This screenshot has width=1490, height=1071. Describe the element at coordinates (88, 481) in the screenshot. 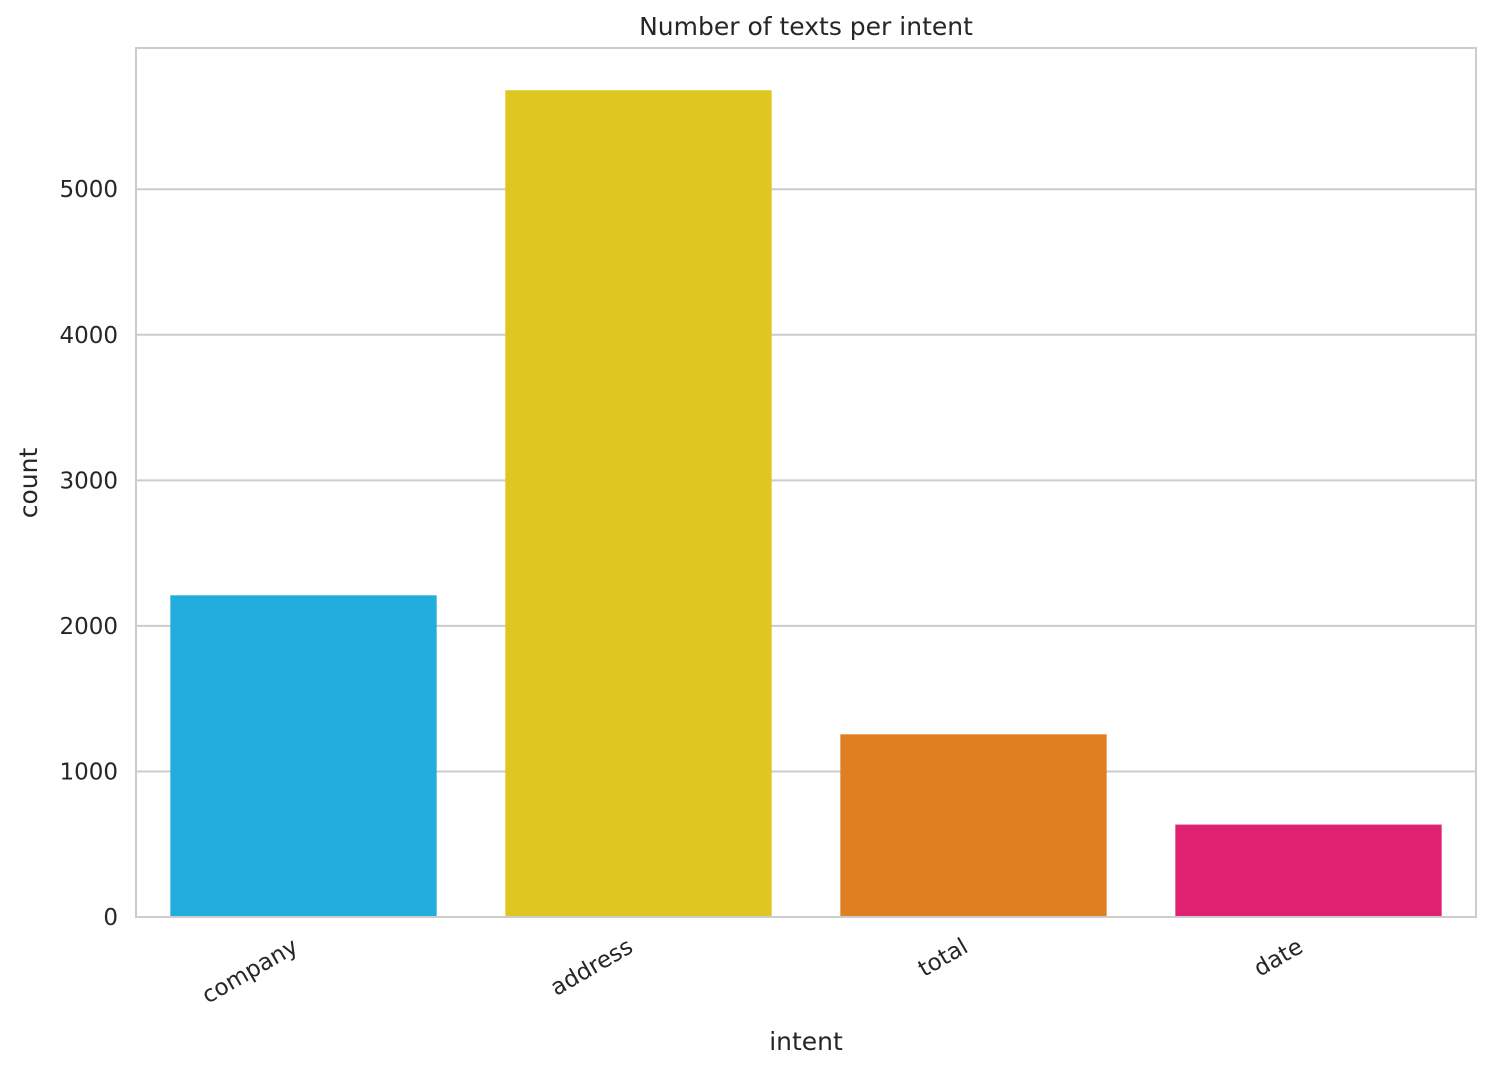

I see `y-tick-label: 3000` at that location.